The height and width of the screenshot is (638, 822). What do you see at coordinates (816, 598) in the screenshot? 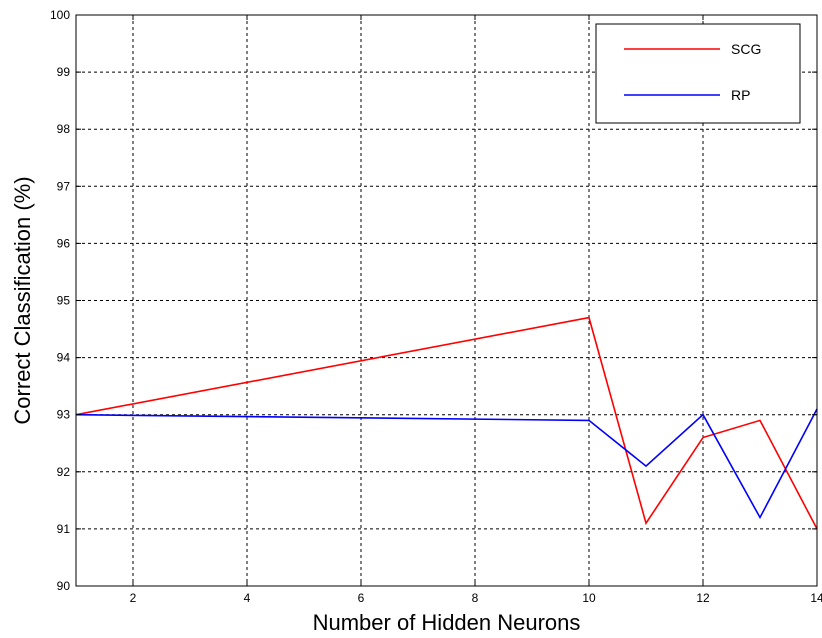
I see `x-tick-label: 14` at bounding box center [816, 598].